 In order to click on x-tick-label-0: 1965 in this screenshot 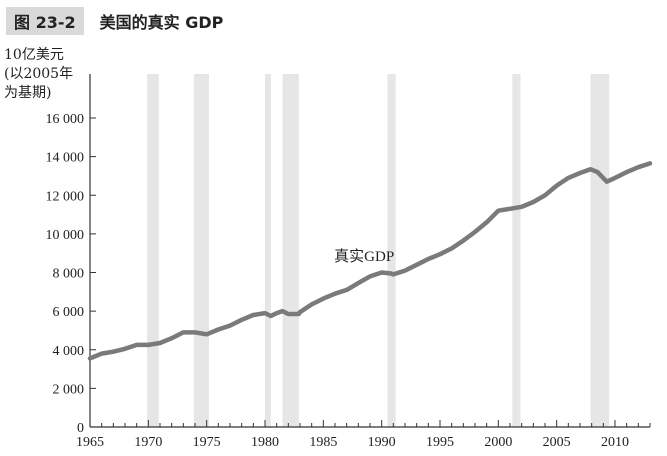, I will do `click(90, 442)`.